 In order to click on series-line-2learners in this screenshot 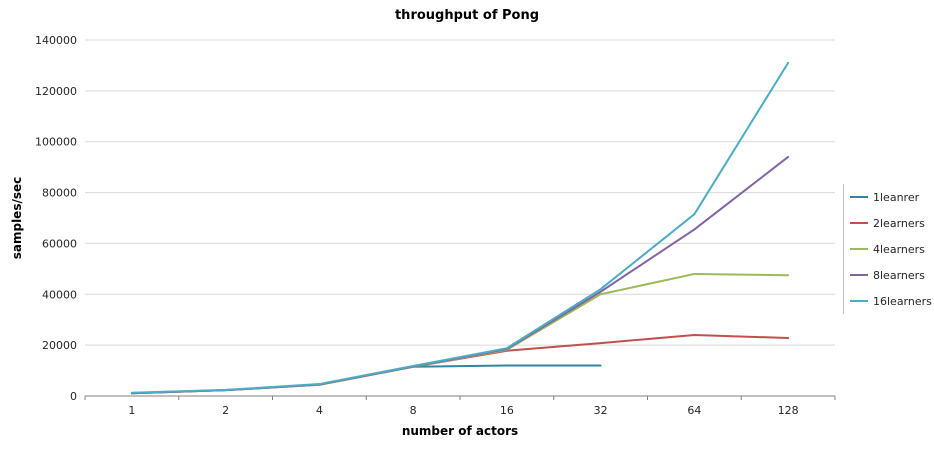, I will do `click(460, 364)`.